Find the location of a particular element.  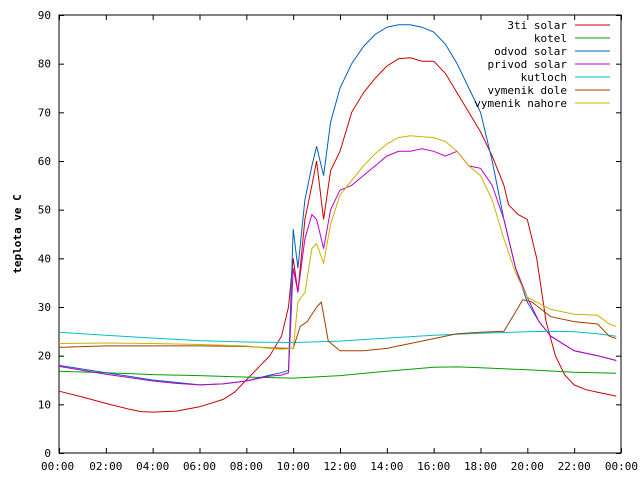

x-tick-label: 12:00 is located at coordinates (339, 466).